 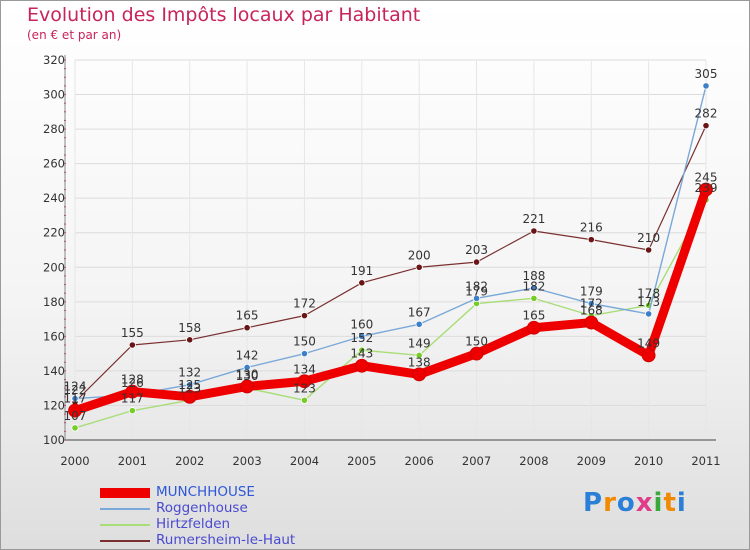 I want to click on chart-subtitle: (en € et par an), so click(x=74, y=35).